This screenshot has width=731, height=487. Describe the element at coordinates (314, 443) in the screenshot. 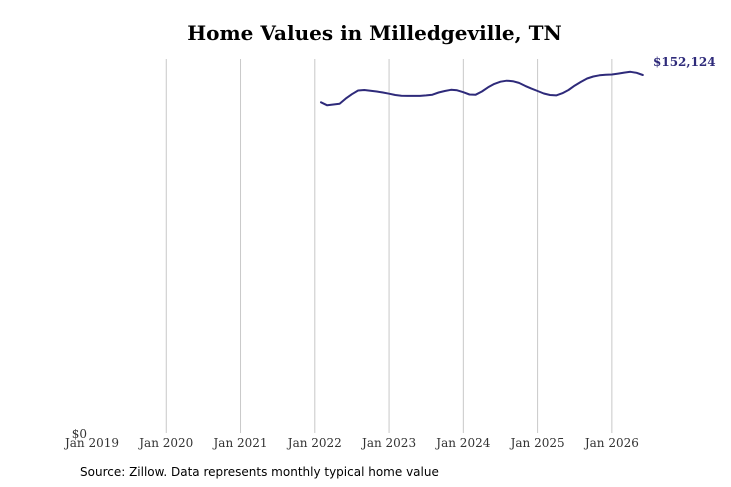

I see `x-tick-label: Jan 2022` at that location.